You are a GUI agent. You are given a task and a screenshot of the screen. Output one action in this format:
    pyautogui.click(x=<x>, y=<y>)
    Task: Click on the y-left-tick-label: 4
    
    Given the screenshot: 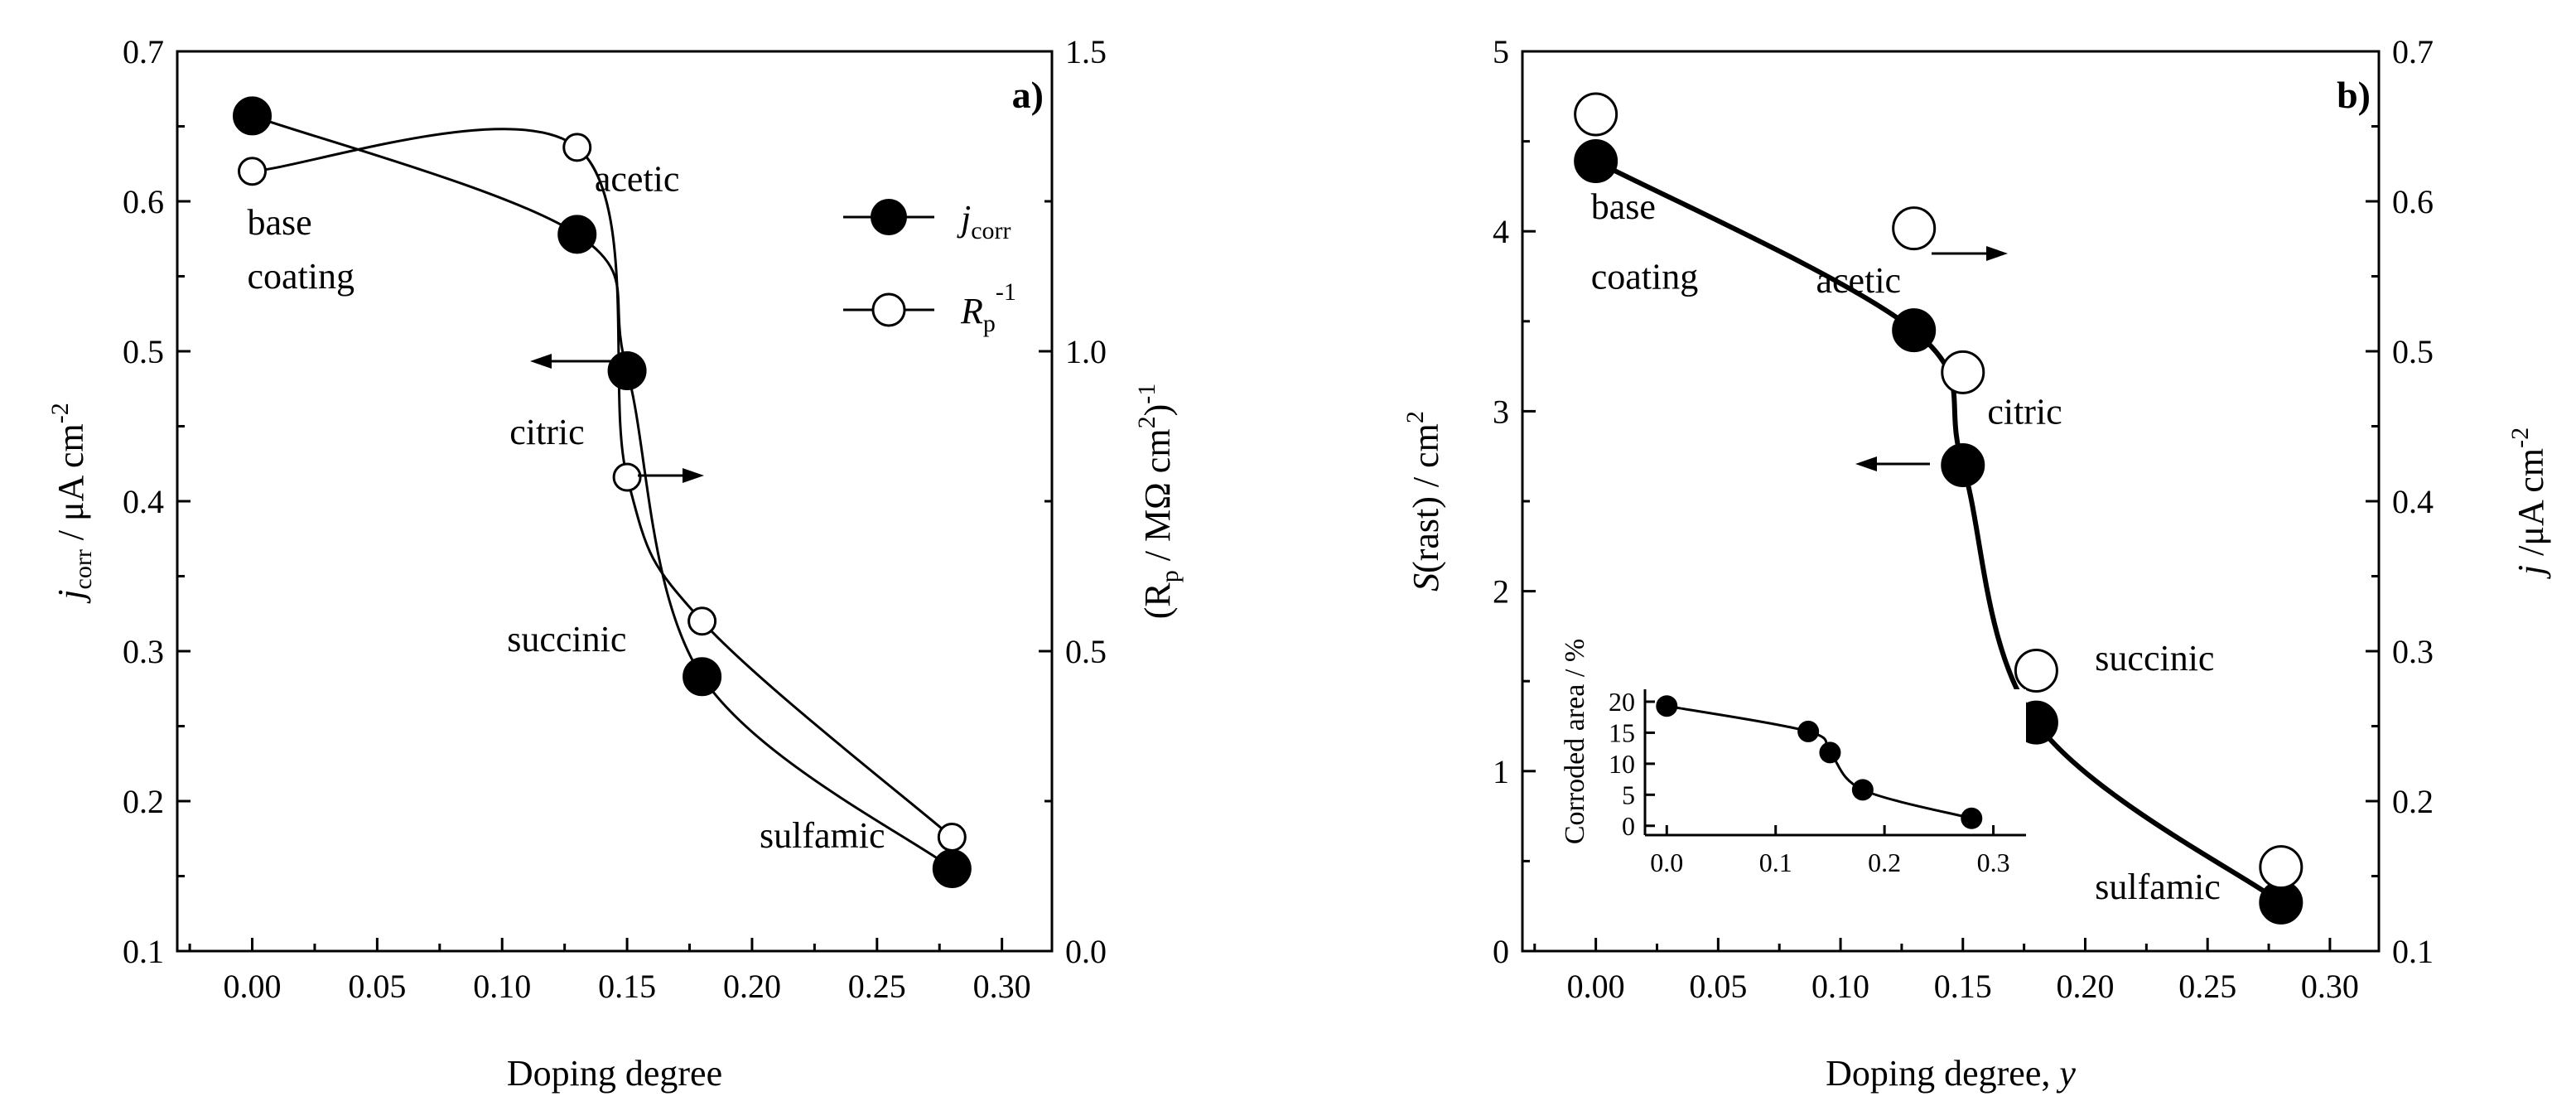 What is the action you would take?
    pyautogui.click(x=1501, y=231)
    